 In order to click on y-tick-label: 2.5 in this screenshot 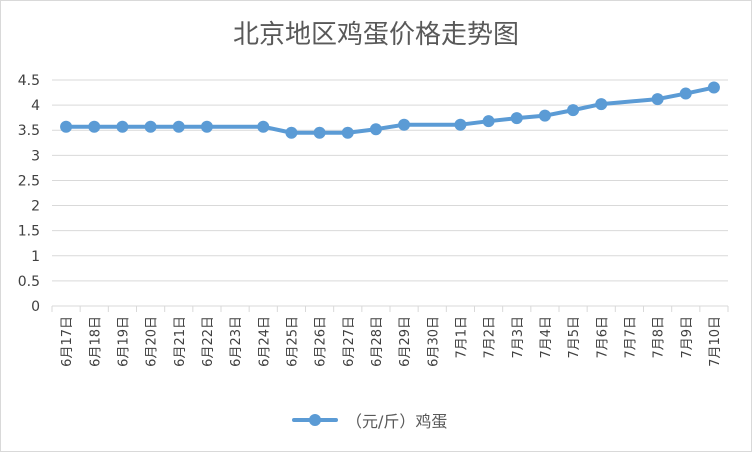, I will do `click(29, 181)`.